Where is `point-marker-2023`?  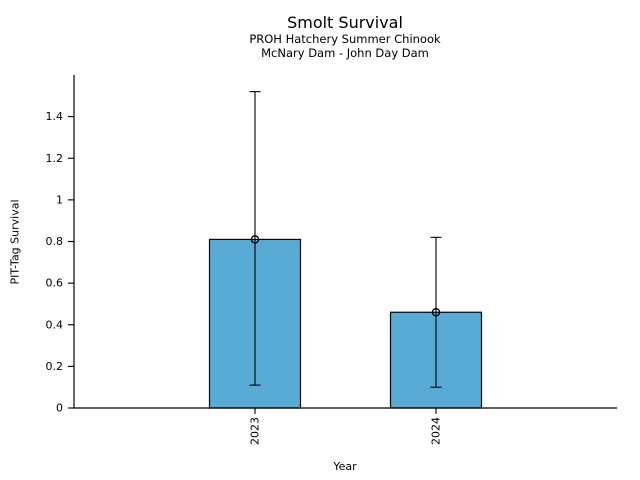 point-marker-2023 is located at coordinates (255, 239).